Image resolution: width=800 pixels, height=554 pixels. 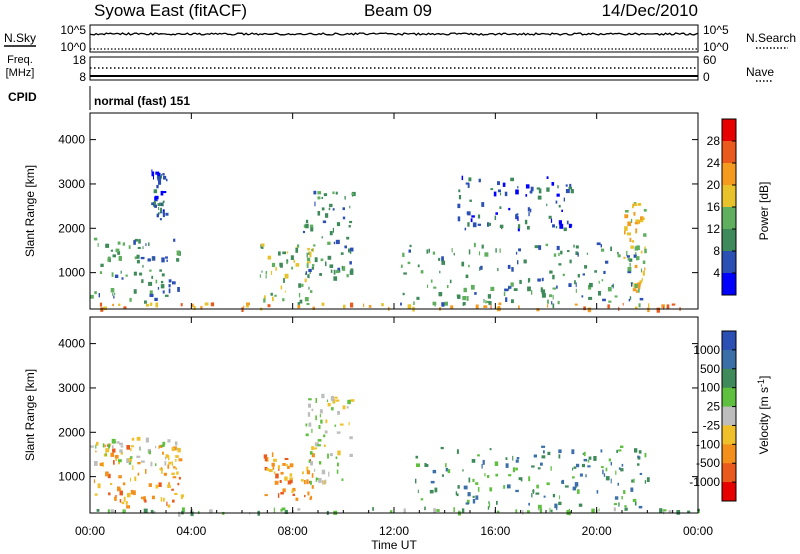 I want to click on velocity-colorbar-label-text: Velocity [m s, so click(x=764, y=420).